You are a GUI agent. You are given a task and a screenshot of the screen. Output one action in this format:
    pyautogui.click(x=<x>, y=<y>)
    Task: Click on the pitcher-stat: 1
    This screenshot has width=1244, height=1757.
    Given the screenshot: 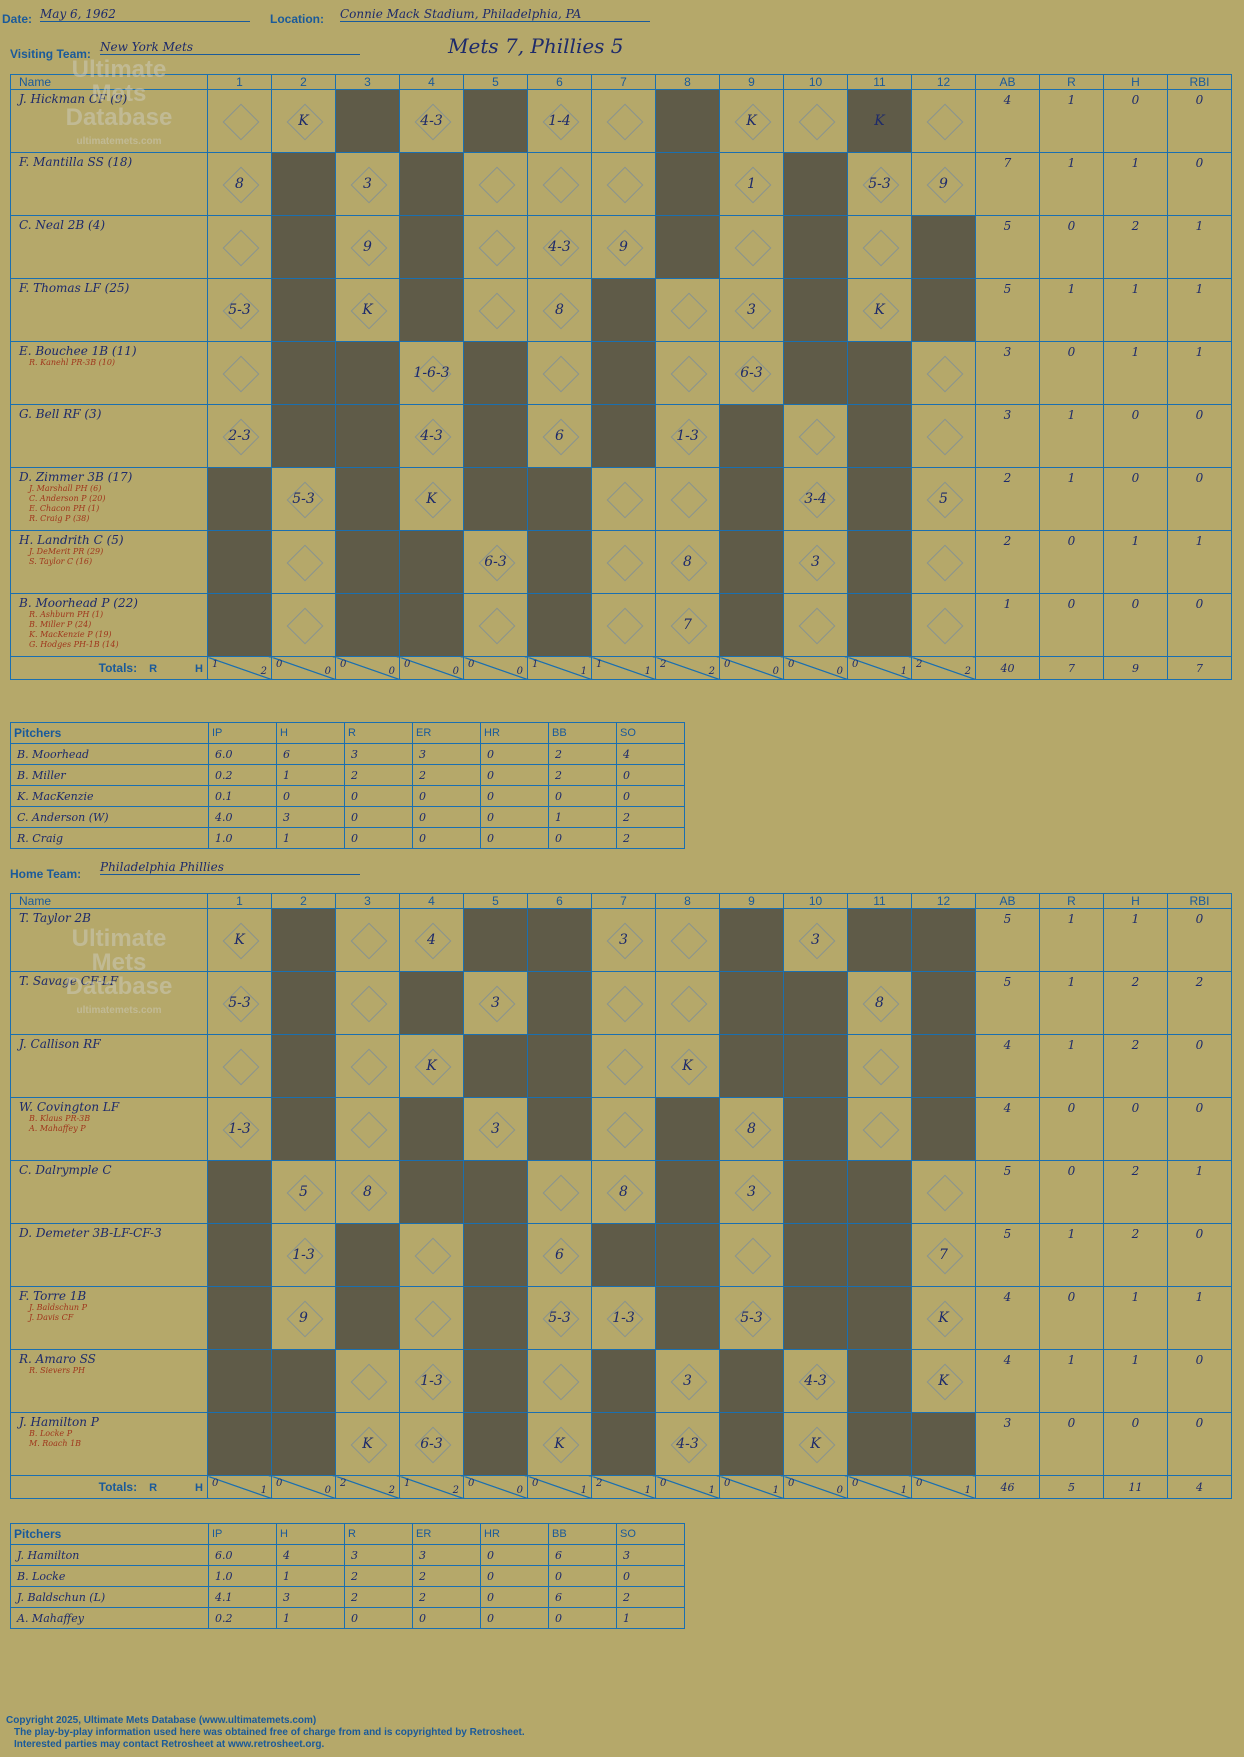 What is the action you would take?
    pyautogui.click(x=582, y=817)
    